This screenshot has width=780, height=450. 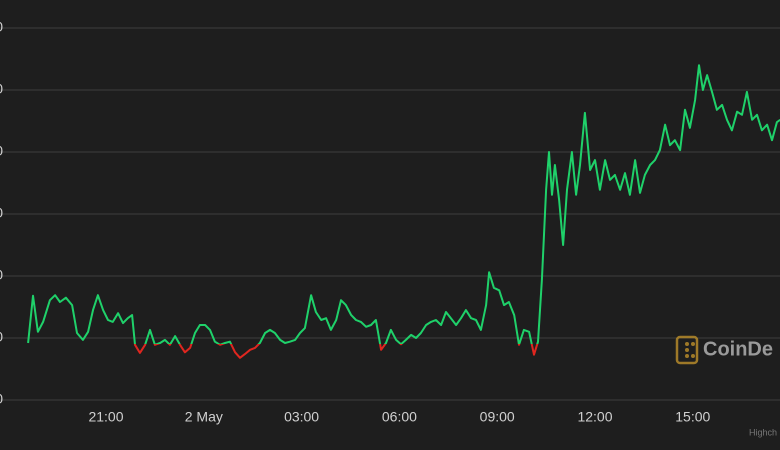 I want to click on y-tick-label: 60, so click(x=1, y=27).